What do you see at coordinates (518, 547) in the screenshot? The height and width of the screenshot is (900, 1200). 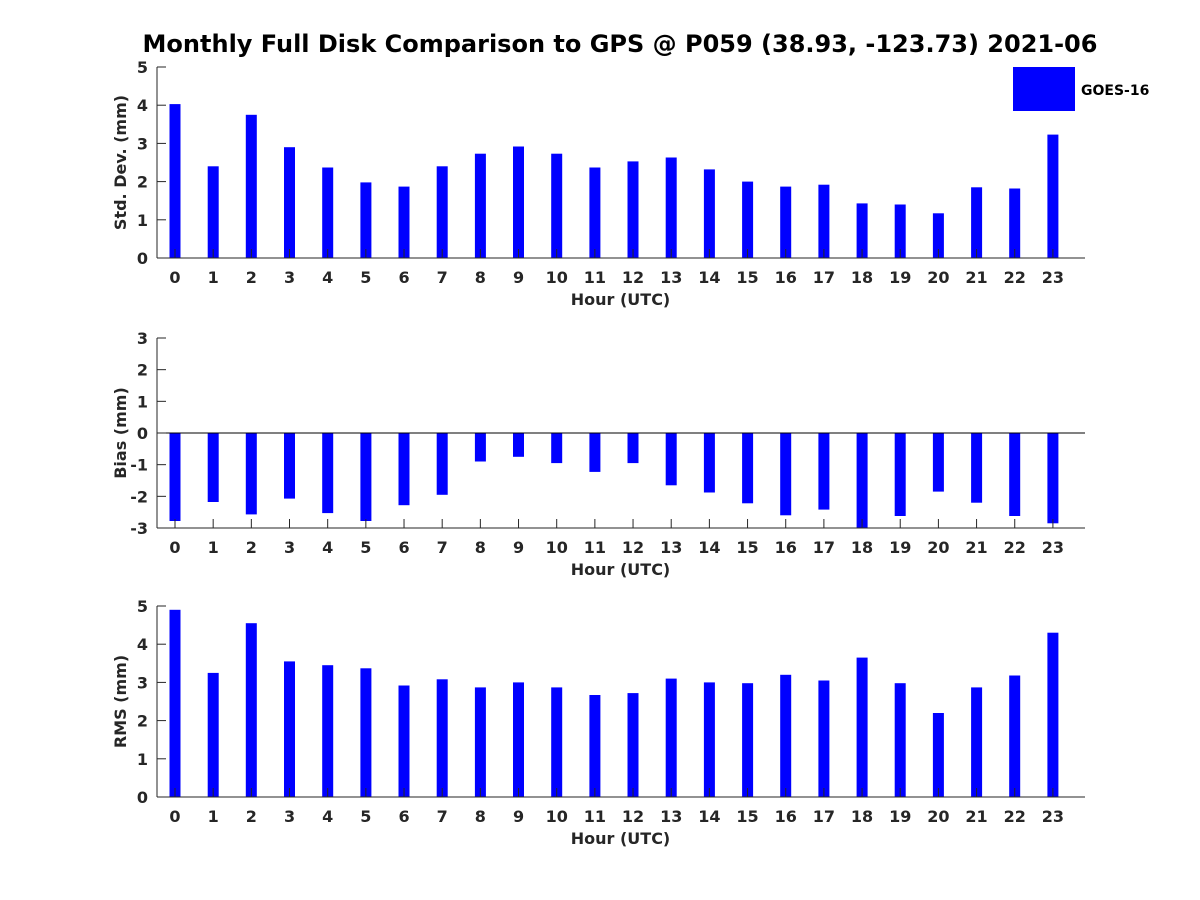 I see `x-tick-label: 9` at bounding box center [518, 547].